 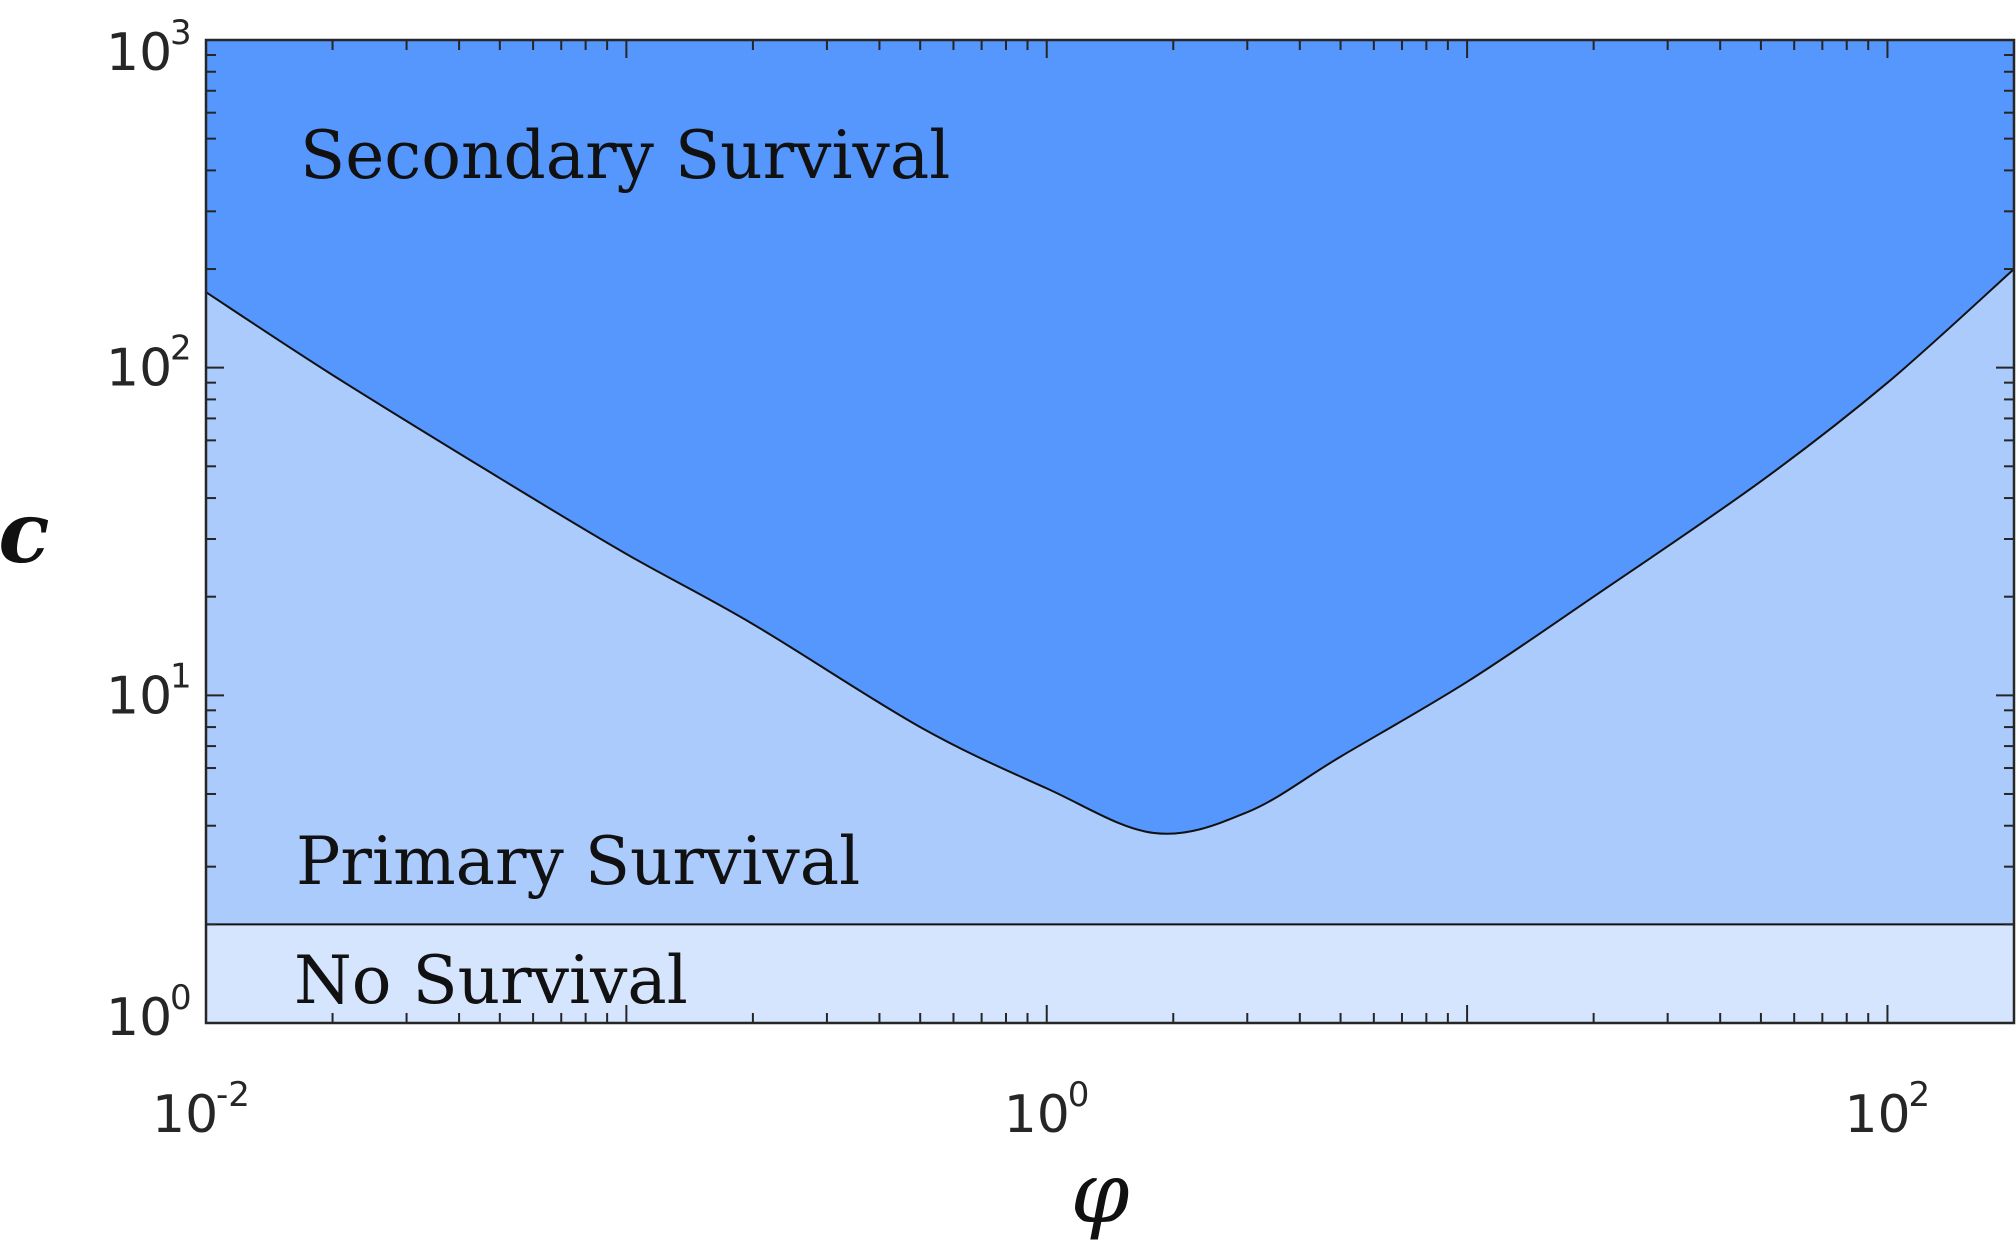 What do you see at coordinates (625, 155) in the screenshot?
I see `secondary-survival-label: Secondary Survival` at bounding box center [625, 155].